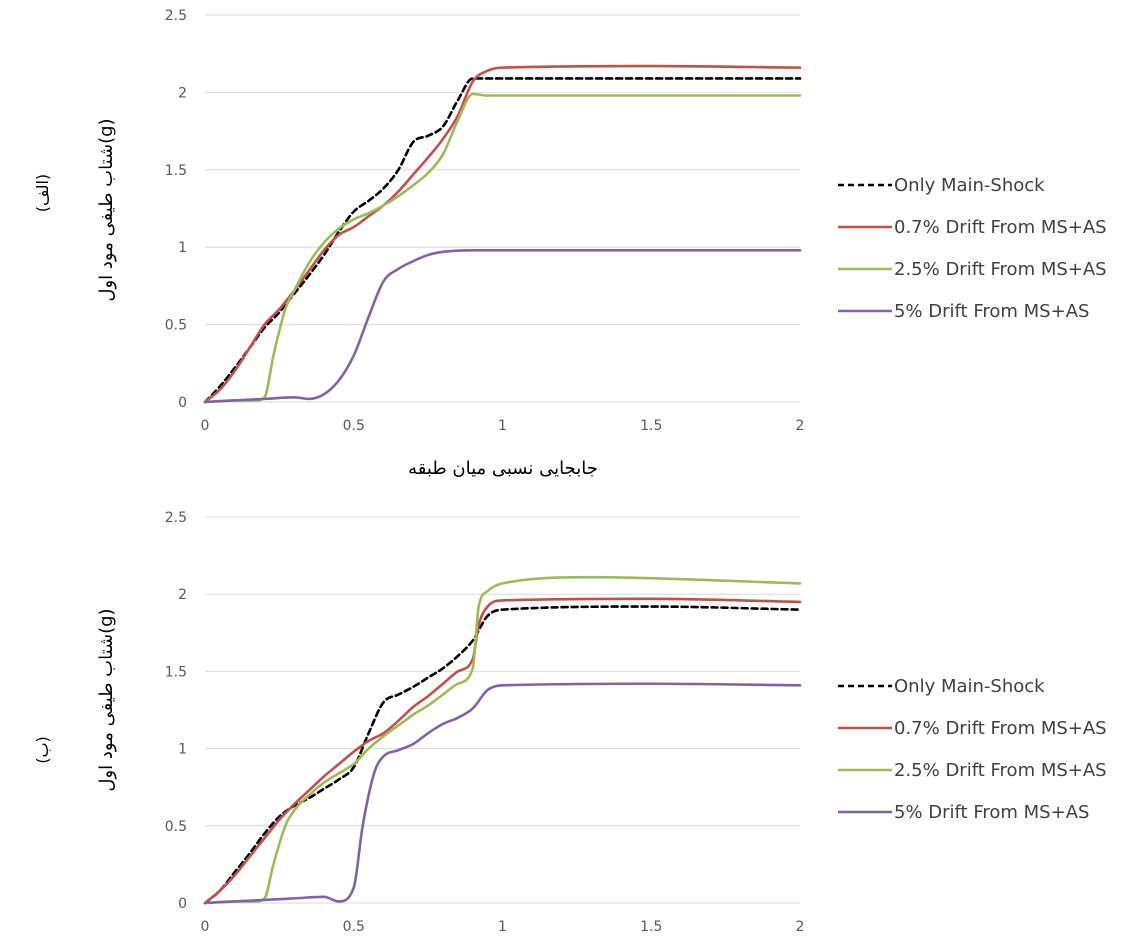 This screenshot has width=1135, height=938. What do you see at coordinates (182, 403) in the screenshot?
I see `y-tick-label-a-0: 0` at bounding box center [182, 403].